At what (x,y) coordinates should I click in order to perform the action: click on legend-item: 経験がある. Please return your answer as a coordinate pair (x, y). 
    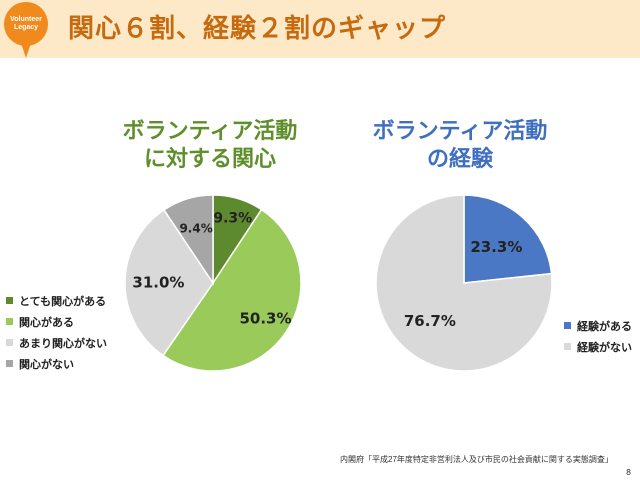
    Looking at the image, I should click on (598, 325).